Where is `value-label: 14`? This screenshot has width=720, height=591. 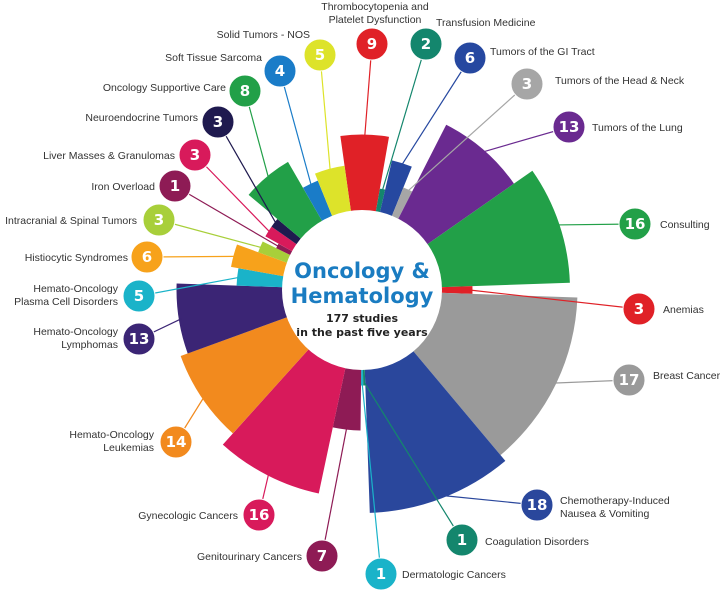
value-label: 14 is located at coordinates (176, 442).